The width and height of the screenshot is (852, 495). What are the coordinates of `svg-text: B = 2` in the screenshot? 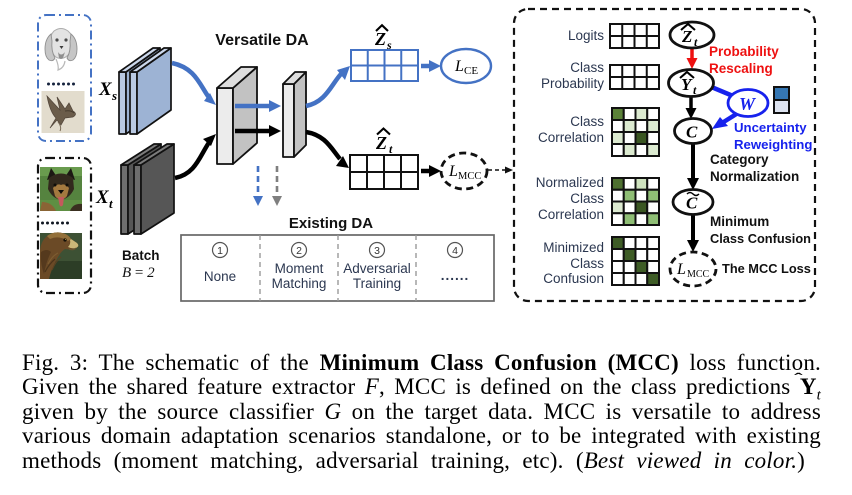 It's located at (138, 273).